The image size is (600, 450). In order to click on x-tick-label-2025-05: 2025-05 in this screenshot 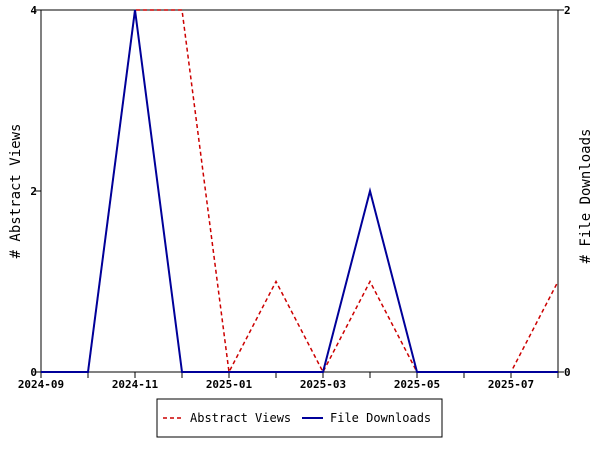, I will do `click(417, 384)`.